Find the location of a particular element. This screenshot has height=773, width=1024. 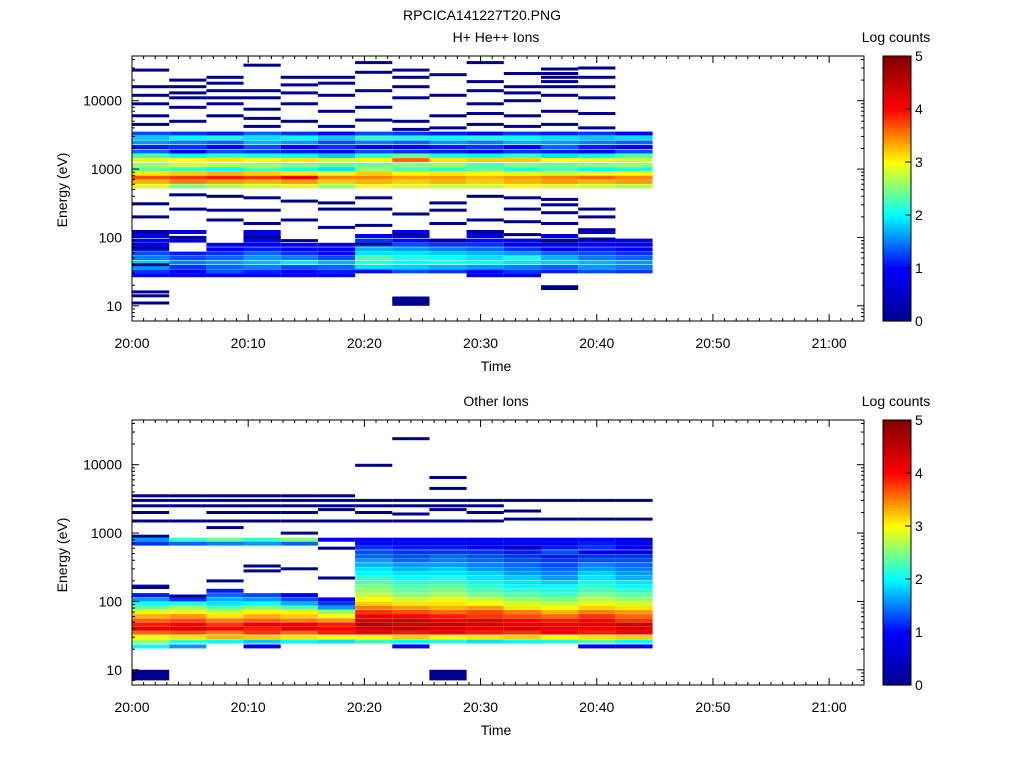

x-tick-label: 20:20 is located at coordinates (364, 707).